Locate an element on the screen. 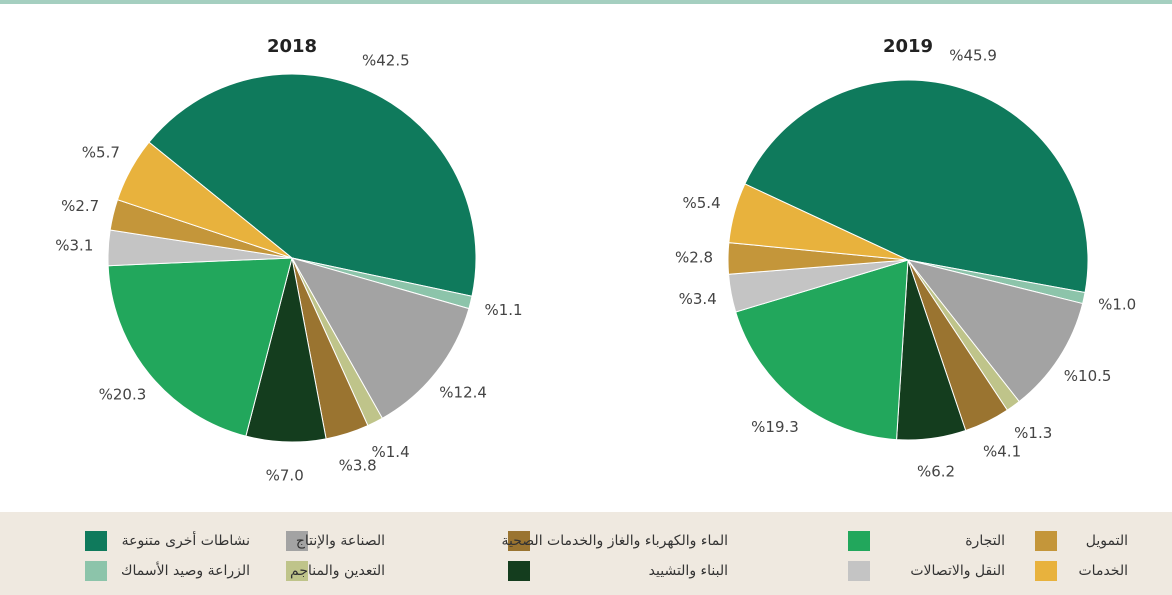 Image resolution: width=1172 pixels, height=595 pixels. legend-label: الزراعة وصيد الأسماك is located at coordinates (185, 570).